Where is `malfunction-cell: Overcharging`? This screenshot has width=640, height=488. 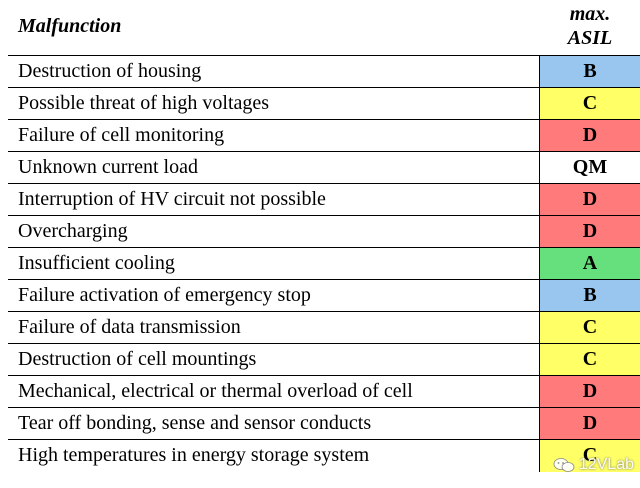
malfunction-cell: Overcharging is located at coordinates (274, 231).